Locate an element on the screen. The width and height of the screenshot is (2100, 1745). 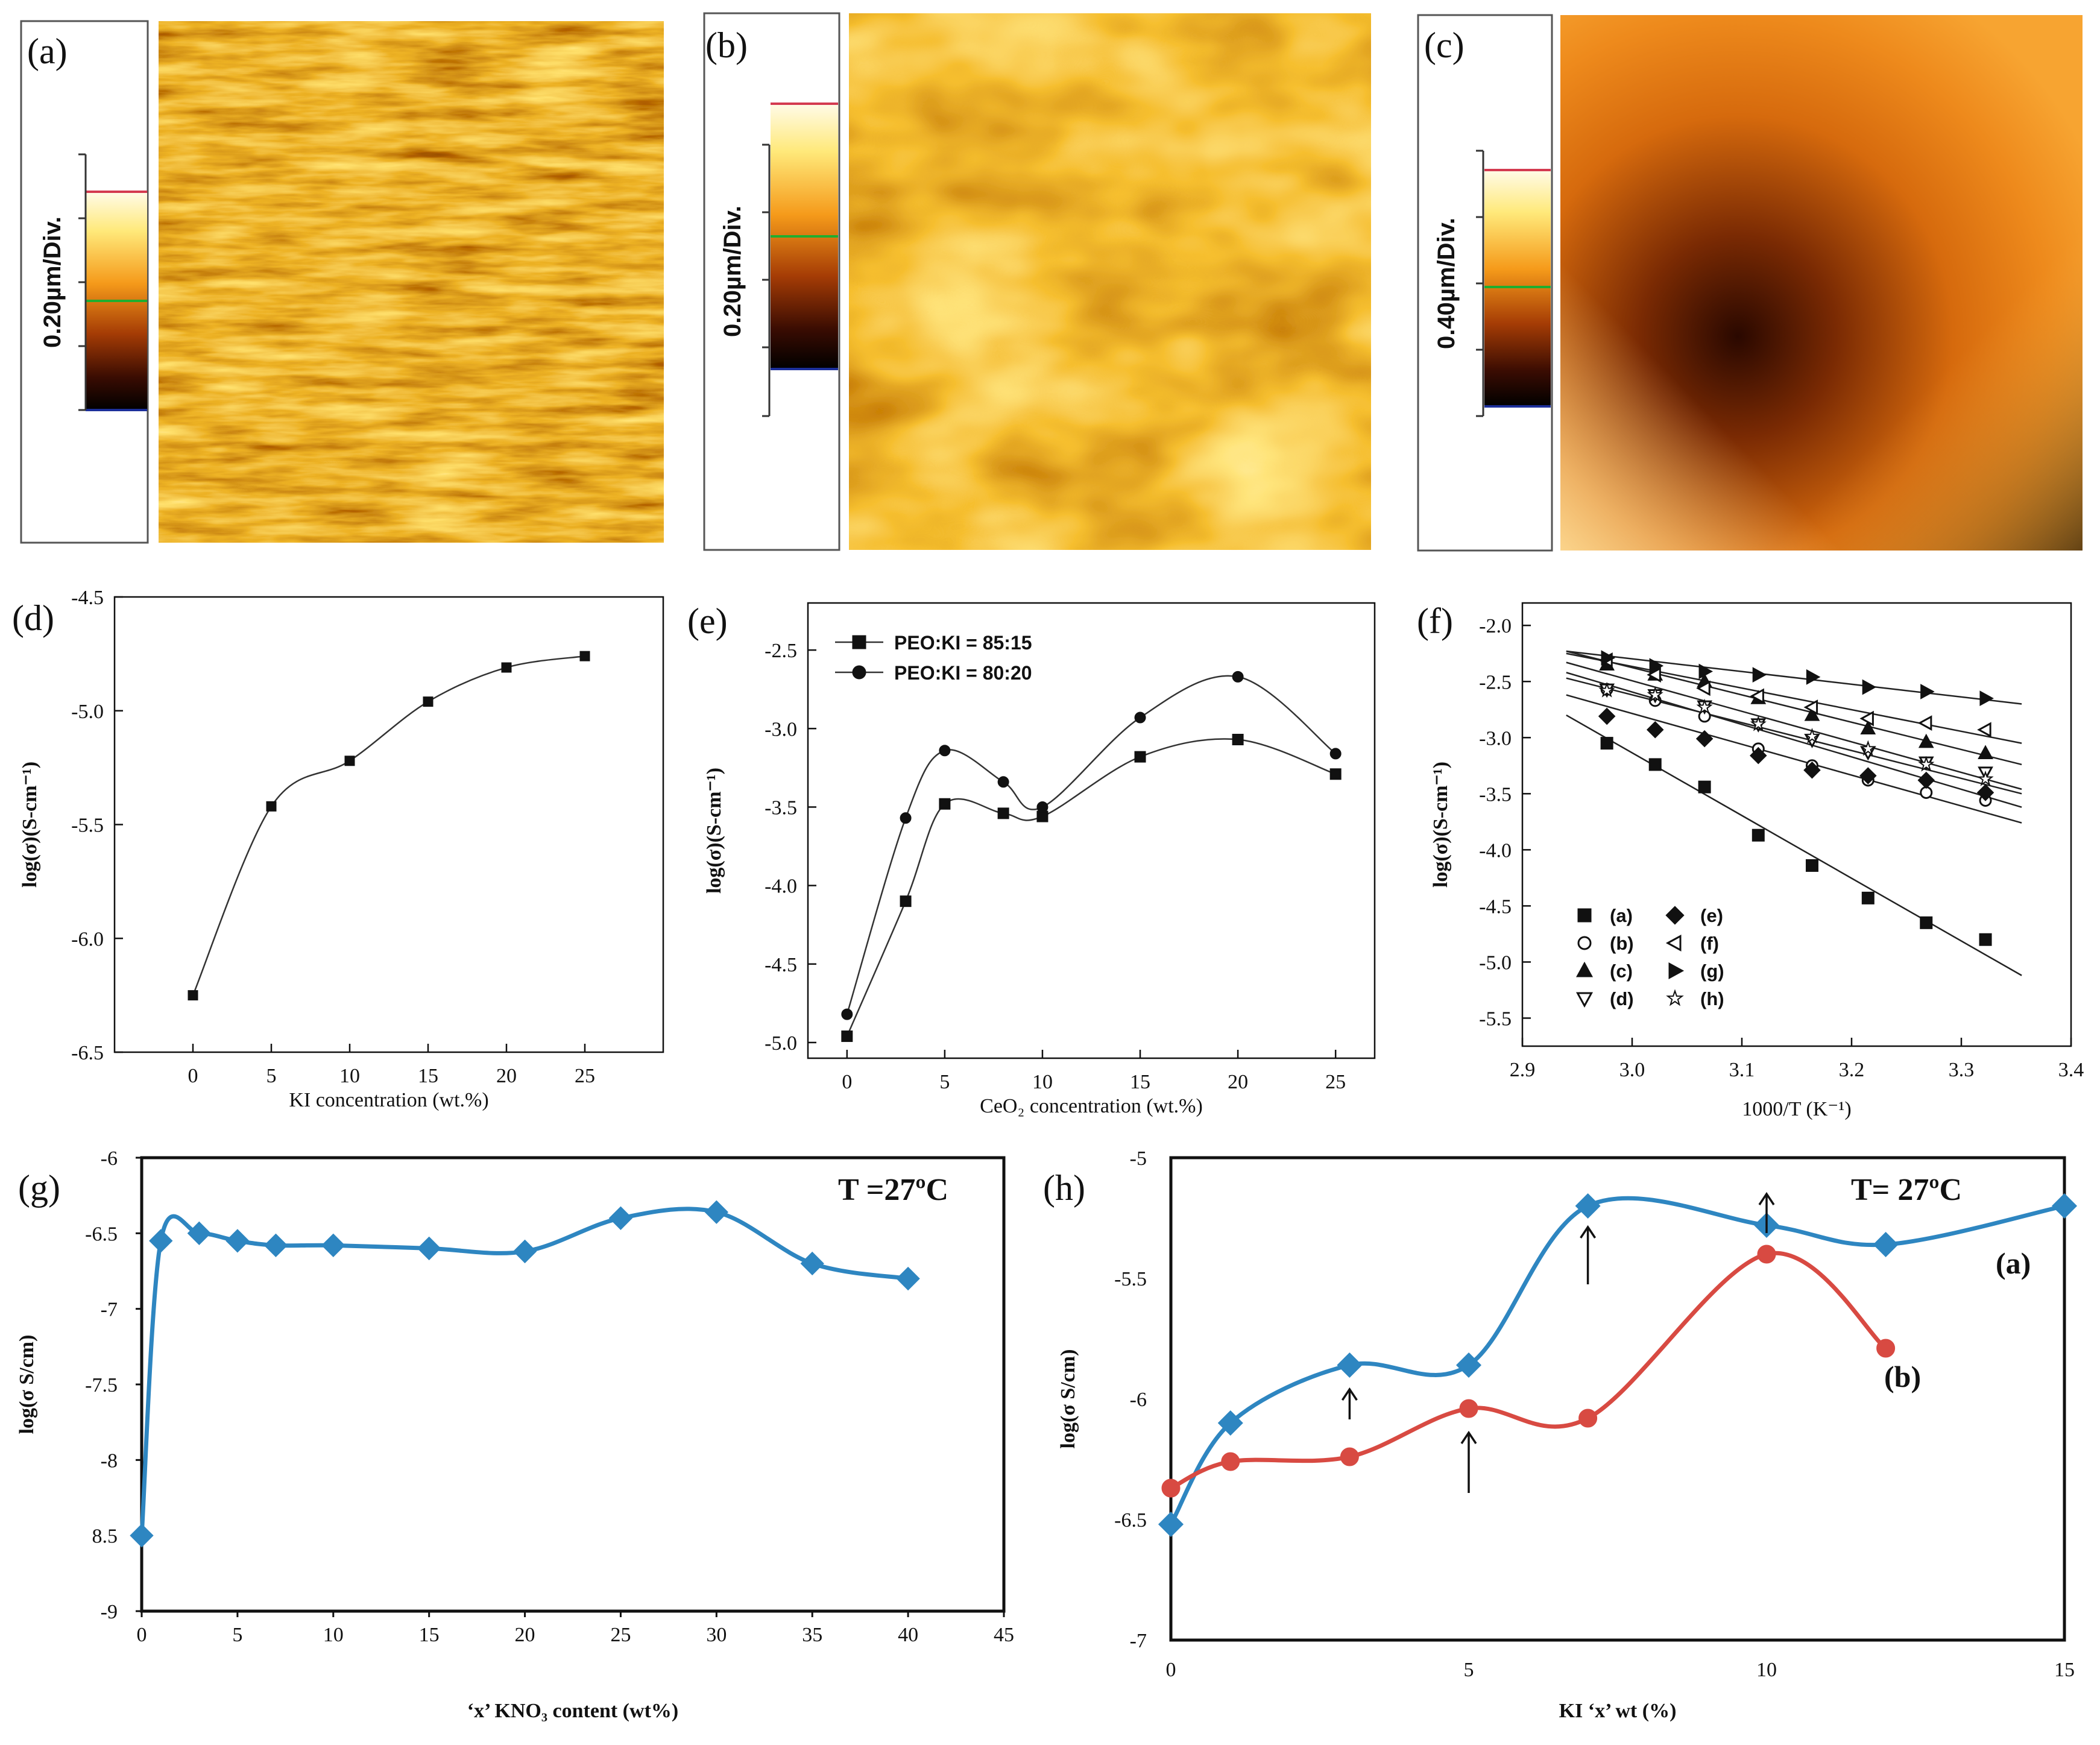
legend-label: PEO:KI = 85:15 is located at coordinates (963, 643).